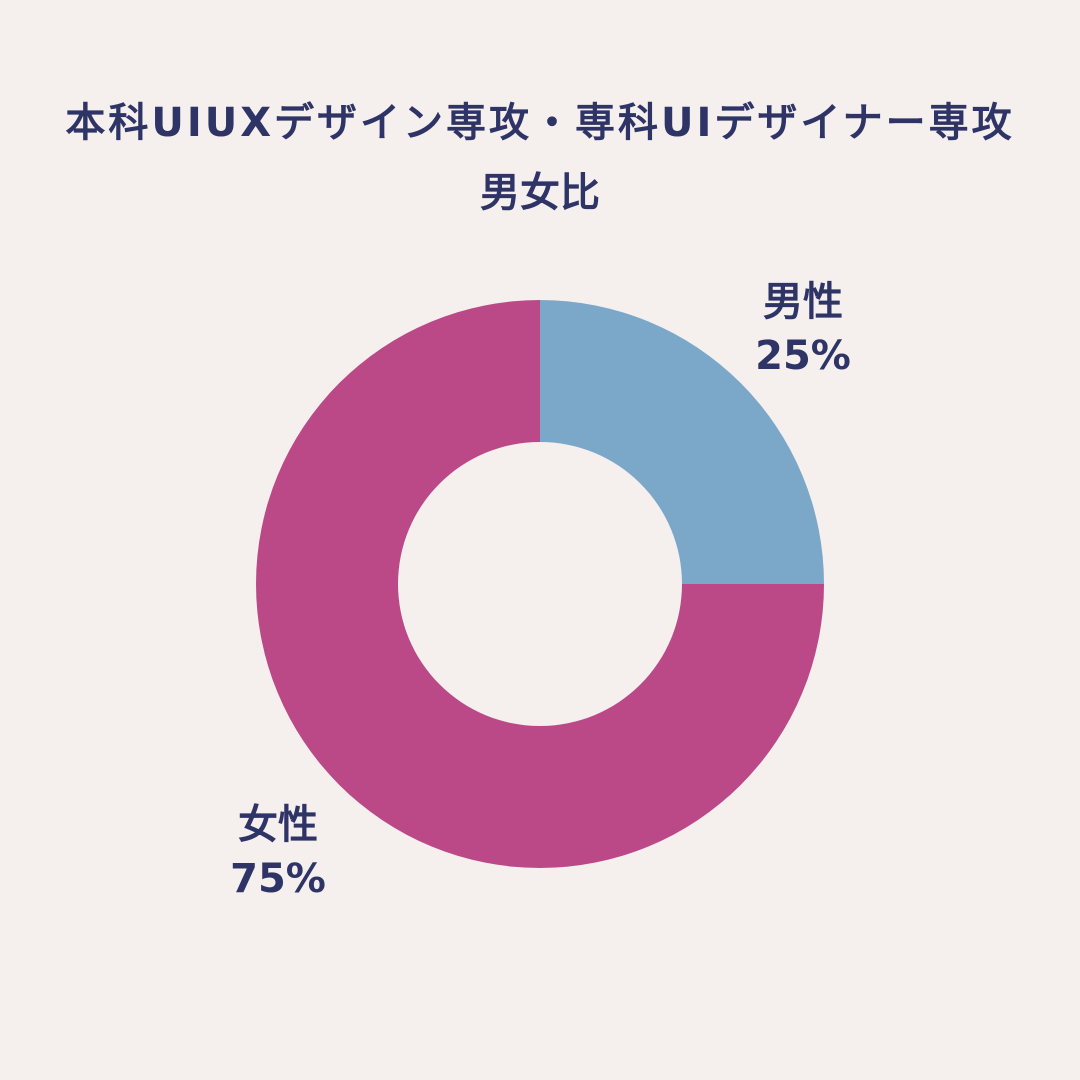  I want to click on slice-label-female: 女性, so click(278, 825).